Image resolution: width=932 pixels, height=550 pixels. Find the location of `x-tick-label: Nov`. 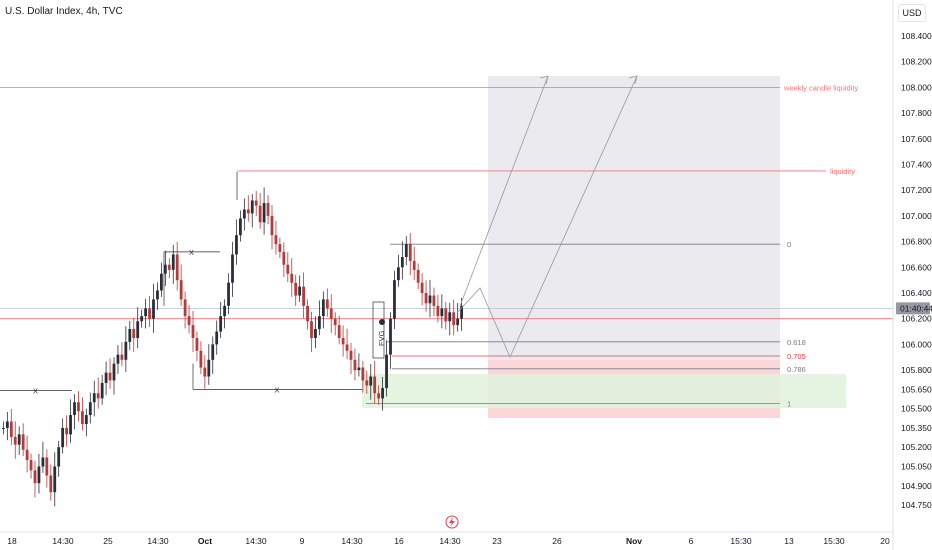

x-tick-label: Nov is located at coordinates (634, 541).